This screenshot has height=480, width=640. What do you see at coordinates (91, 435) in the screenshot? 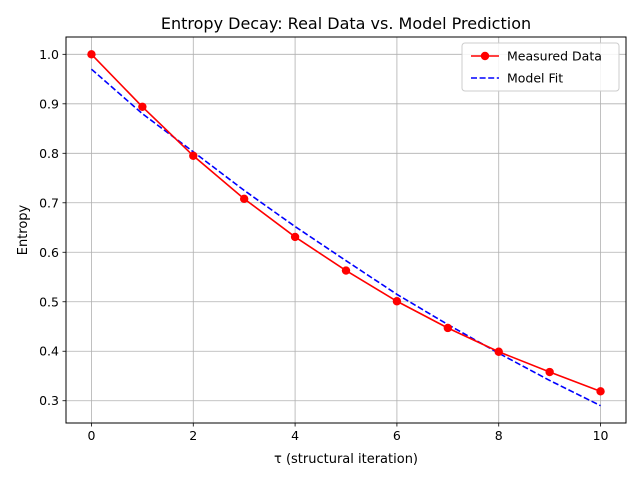
I see `x-tick-label: 0` at bounding box center [91, 435].